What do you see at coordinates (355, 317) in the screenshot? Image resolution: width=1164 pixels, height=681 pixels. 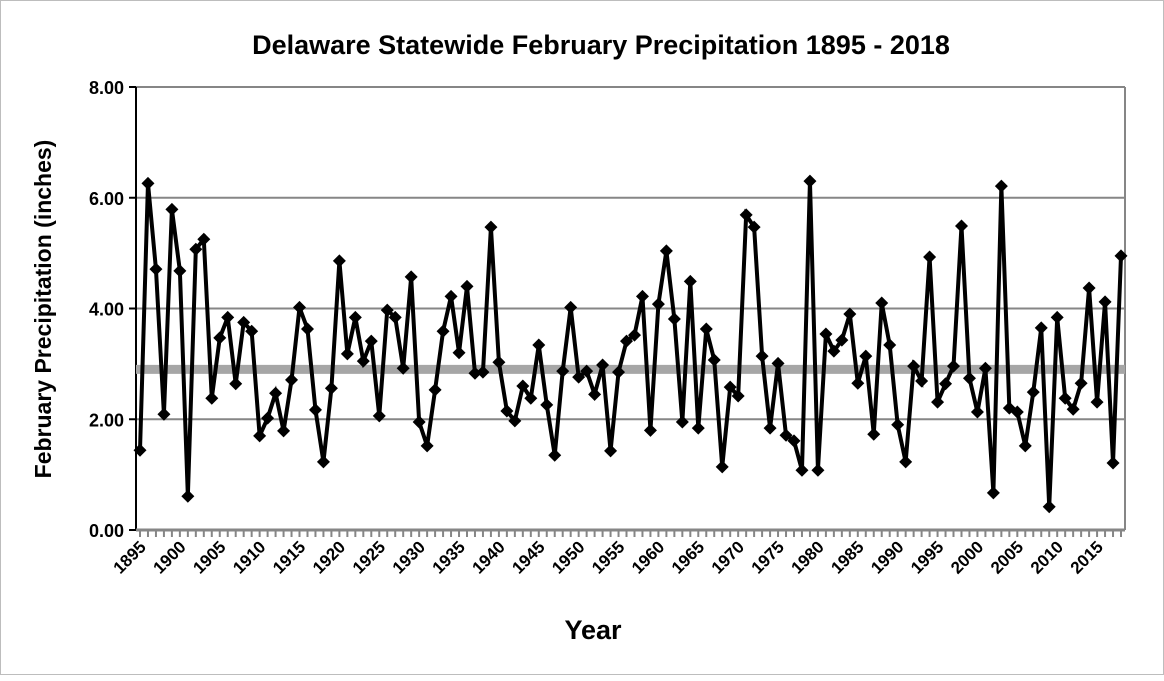 I see `data-point-1922` at bounding box center [355, 317].